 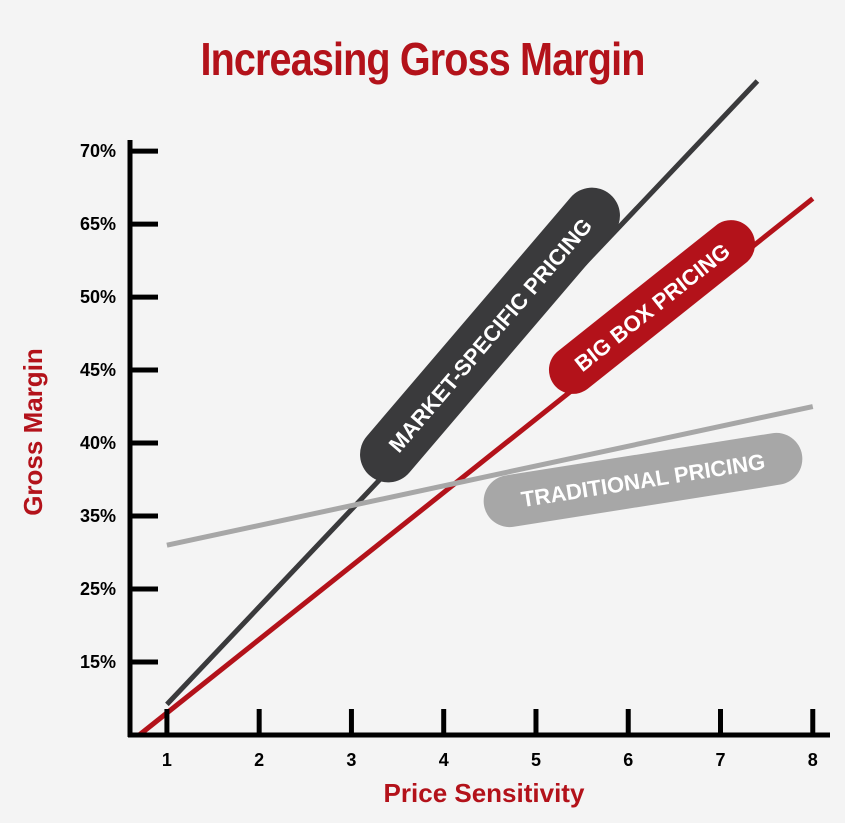 What do you see at coordinates (813, 760) in the screenshot?
I see `x-tick-label: 8` at bounding box center [813, 760].